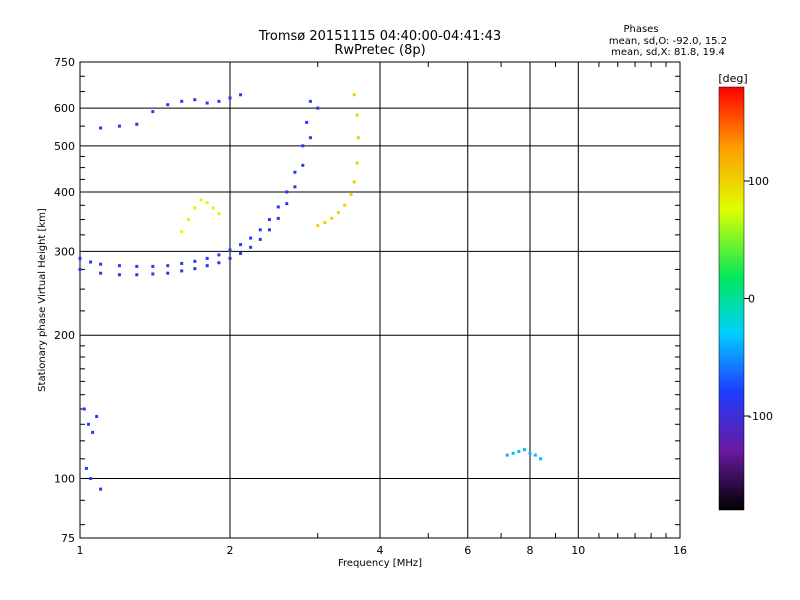 This screenshot has width=800, height=600. Describe the element at coordinates (42, 300) in the screenshot. I see `y-axis-label: Stationary phase Virtual Height [km]` at that location.